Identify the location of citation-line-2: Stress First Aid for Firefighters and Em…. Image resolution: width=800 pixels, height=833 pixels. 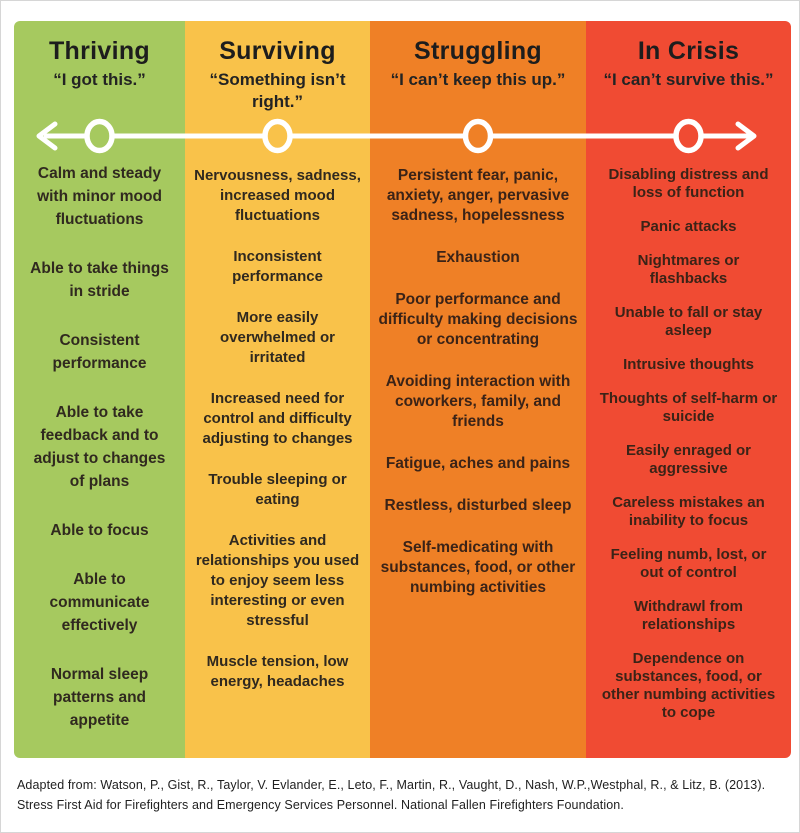
(320, 805).